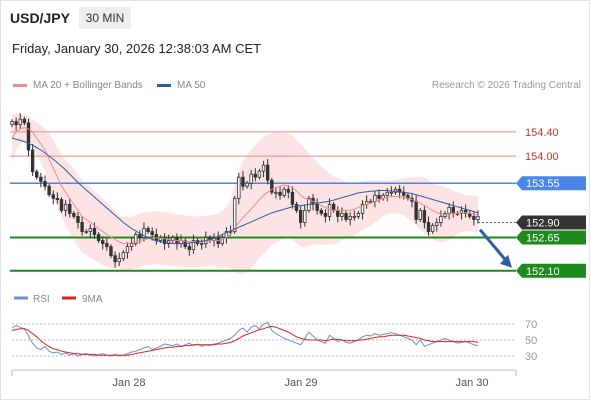 This screenshot has width=590, height=400. What do you see at coordinates (543, 239) in the screenshot?
I see `level-label-152.65: 152.65` at bounding box center [543, 239].